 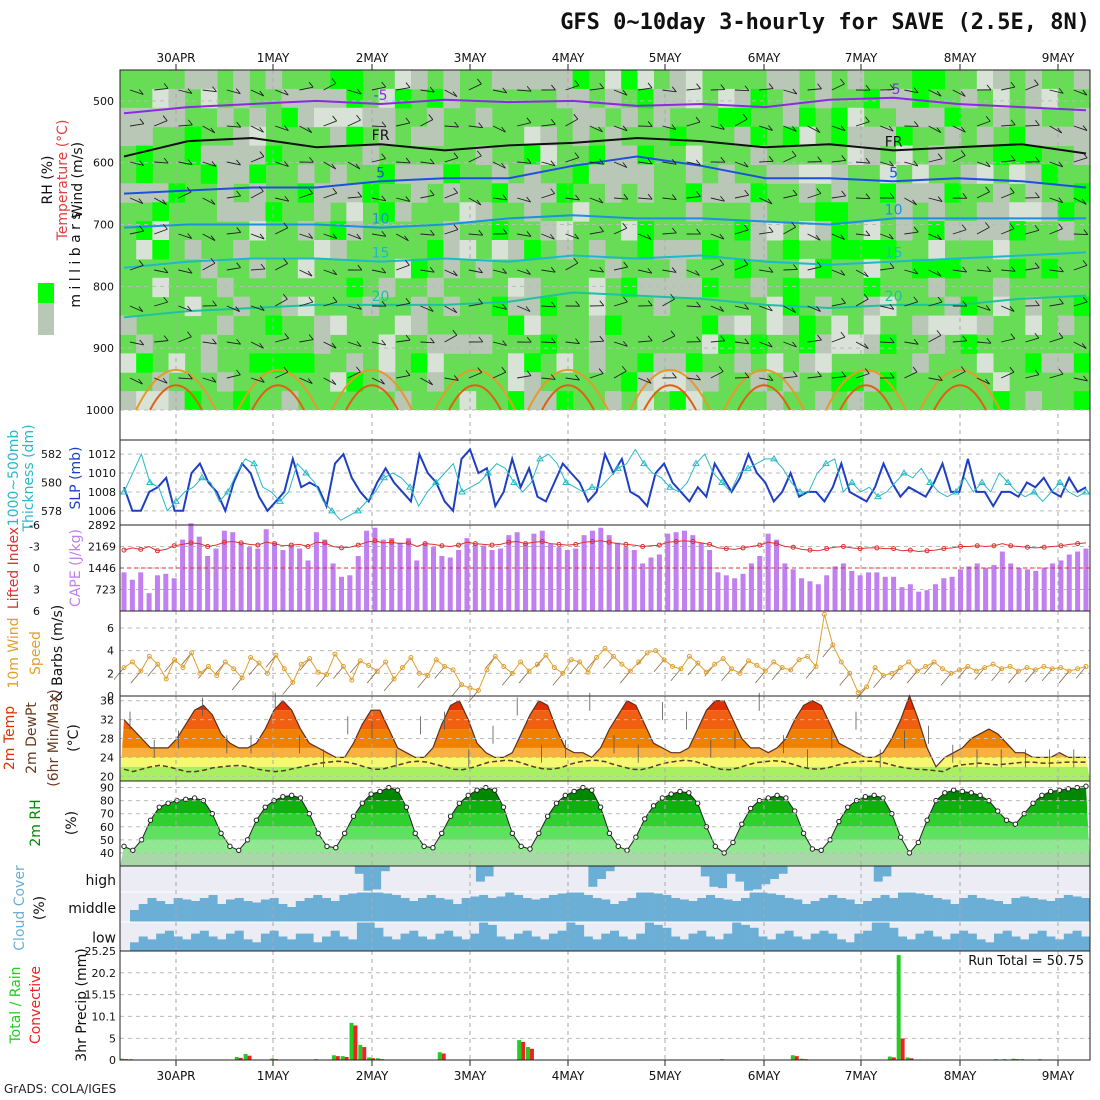 What do you see at coordinates (107, 801) in the screenshot?
I see `y-tick-rh: 80` at bounding box center [107, 801].